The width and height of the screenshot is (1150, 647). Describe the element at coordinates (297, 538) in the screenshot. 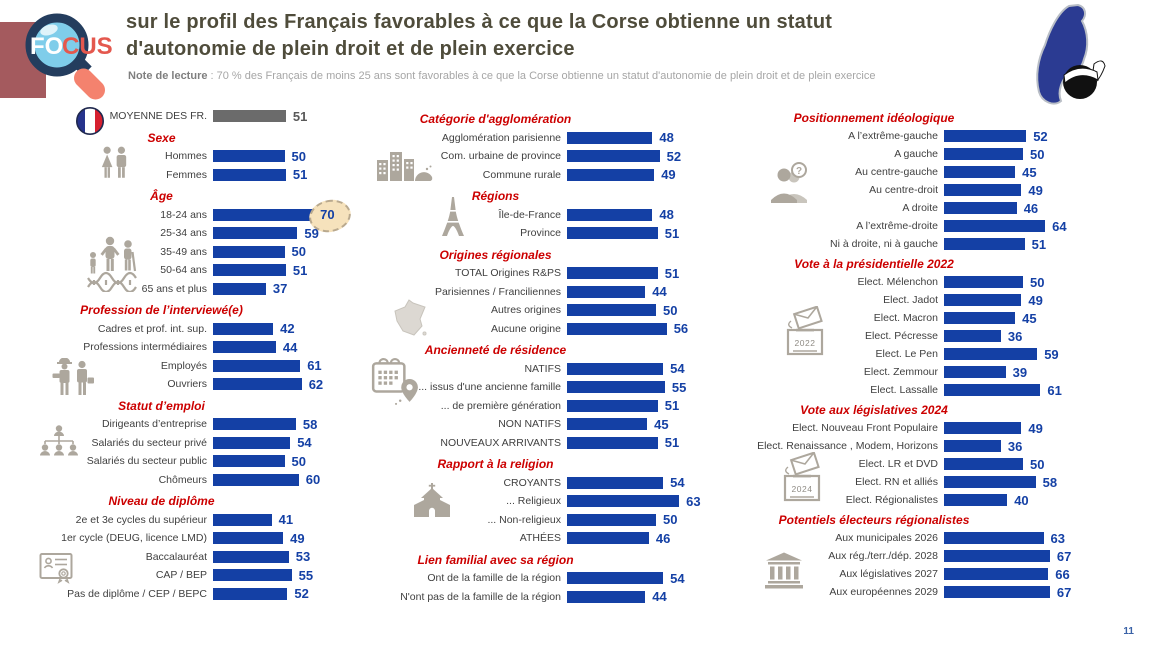

I see `bar-value: 49` at that location.